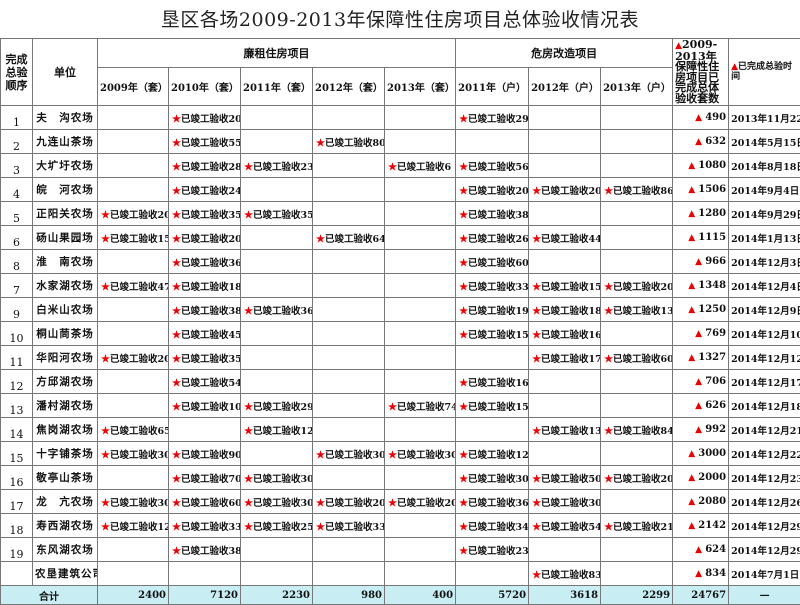 The height and width of the screenshot is (605, 800). What do you see at coordinates (17, 334) in the screenshot?
I see `order-cell: 10` at bounding box center [17, 334].